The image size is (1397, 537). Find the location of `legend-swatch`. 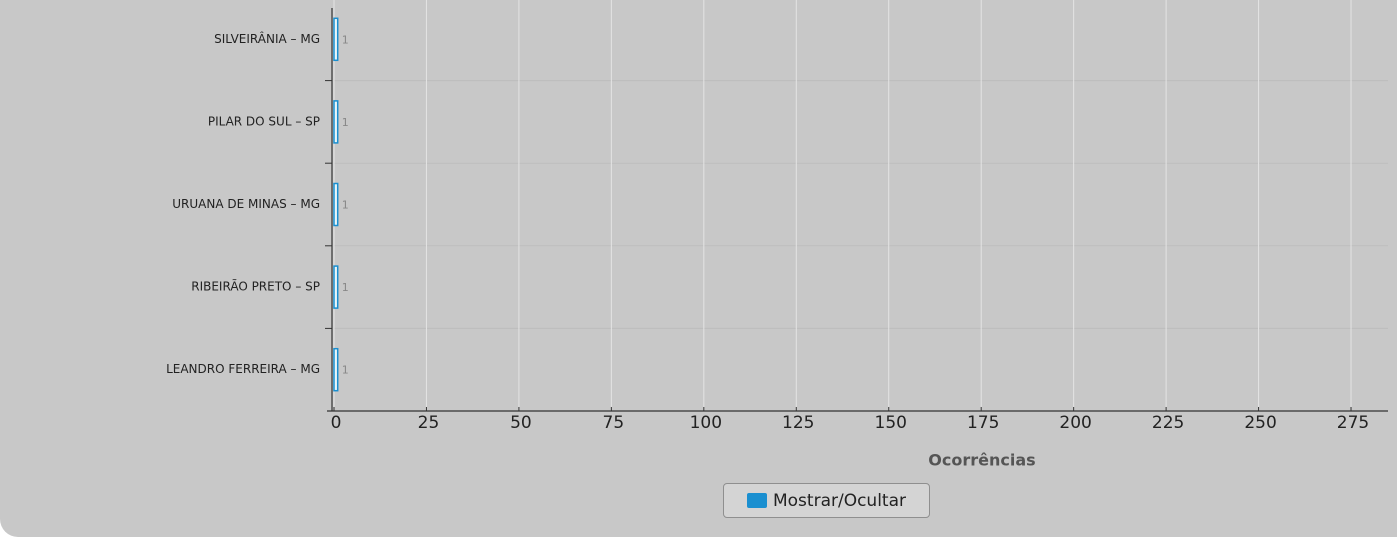

legend-swatch is located at coordinates (756, 500).